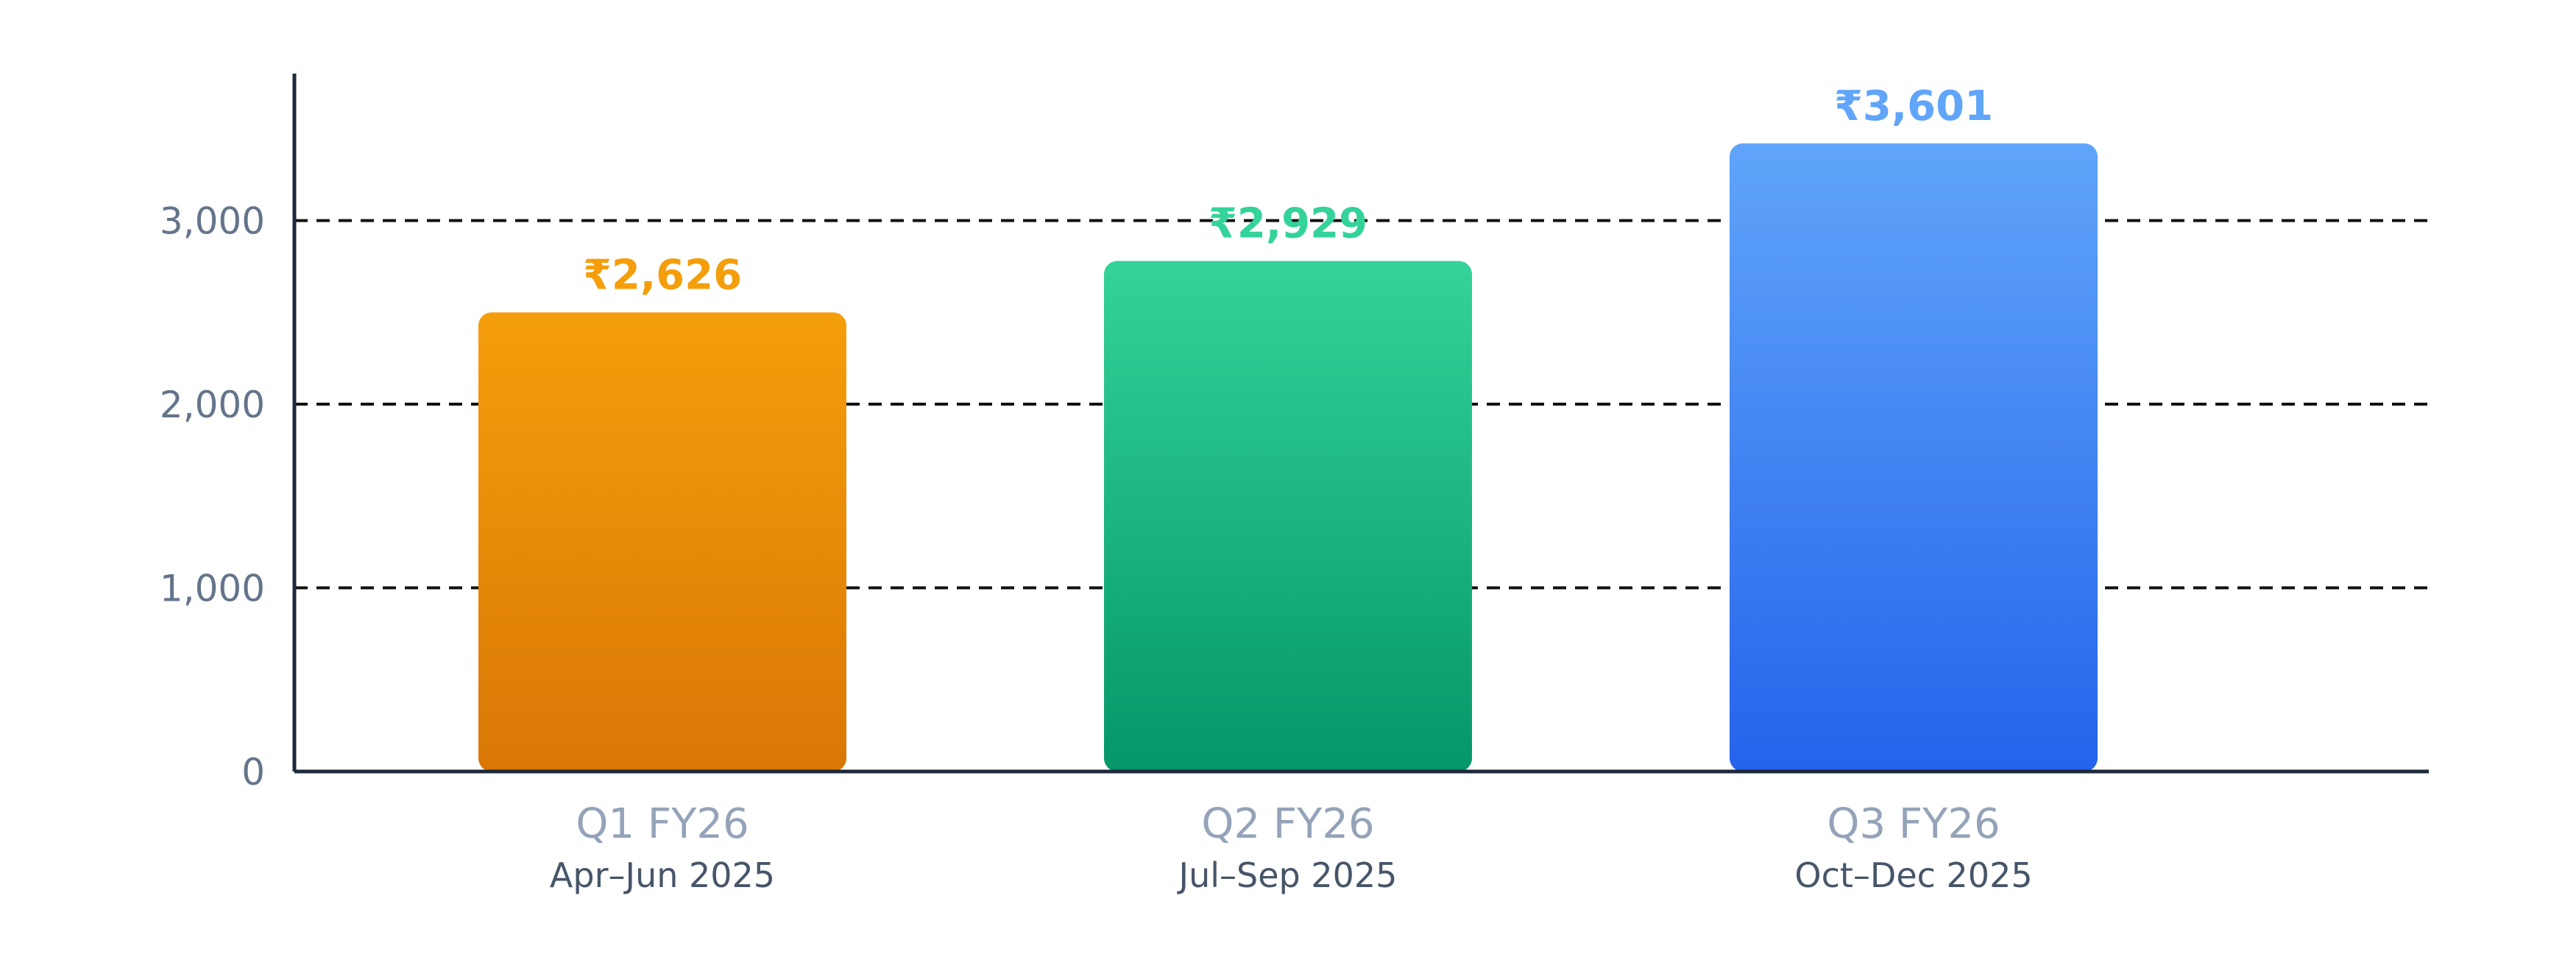 This screenshot has width=2576, height=957. I want to click on y-tick-label: 0, so click(253, 773).